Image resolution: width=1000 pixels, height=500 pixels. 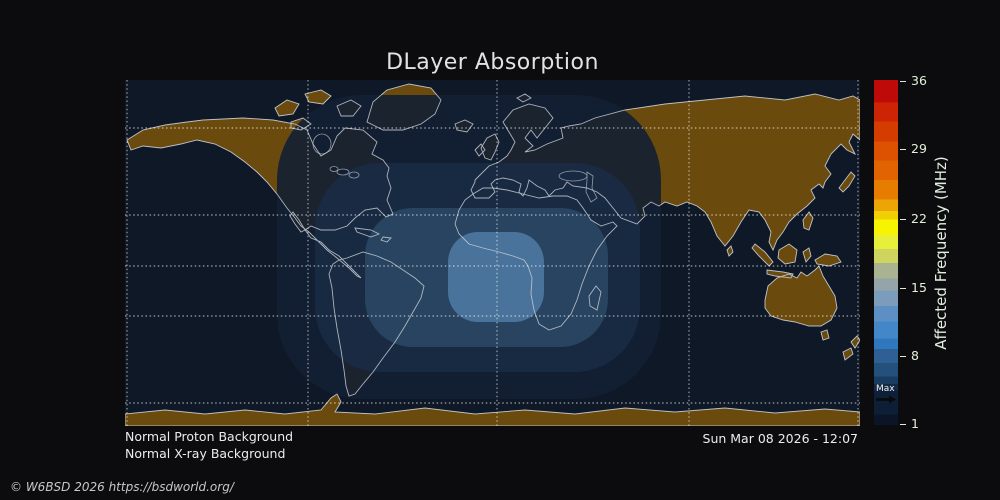 I want to click on tick-label: 22, so click(x=919, y=219).